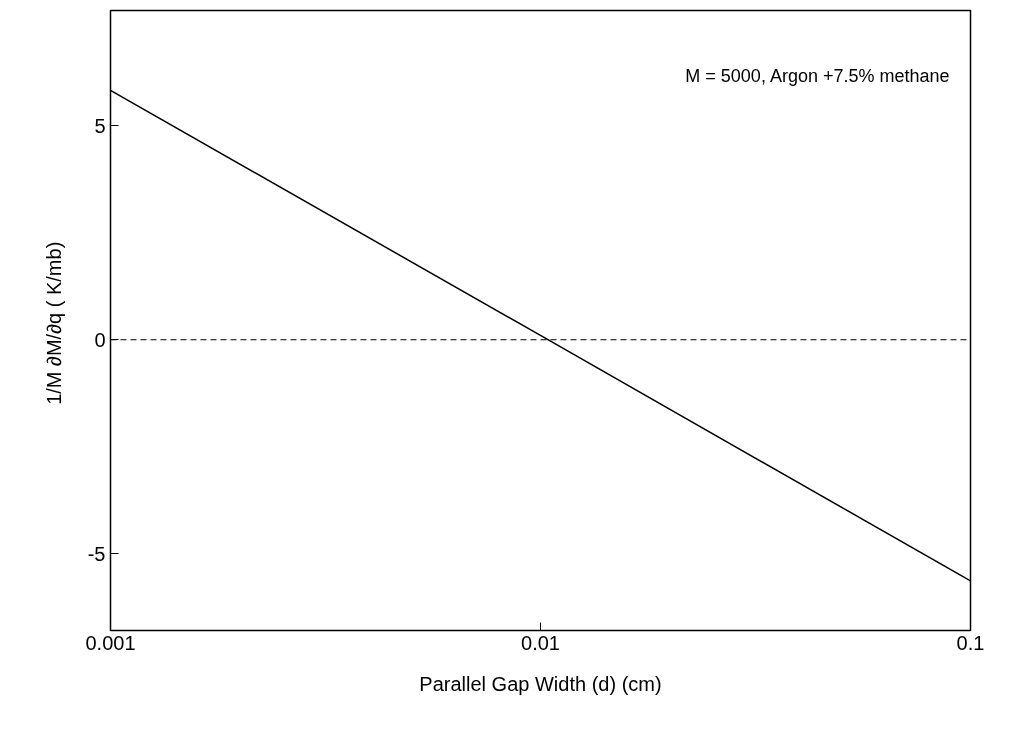 This screenshot has height=748, width=1010. I want to click on y-tick-label: -5, so click(96, 553).